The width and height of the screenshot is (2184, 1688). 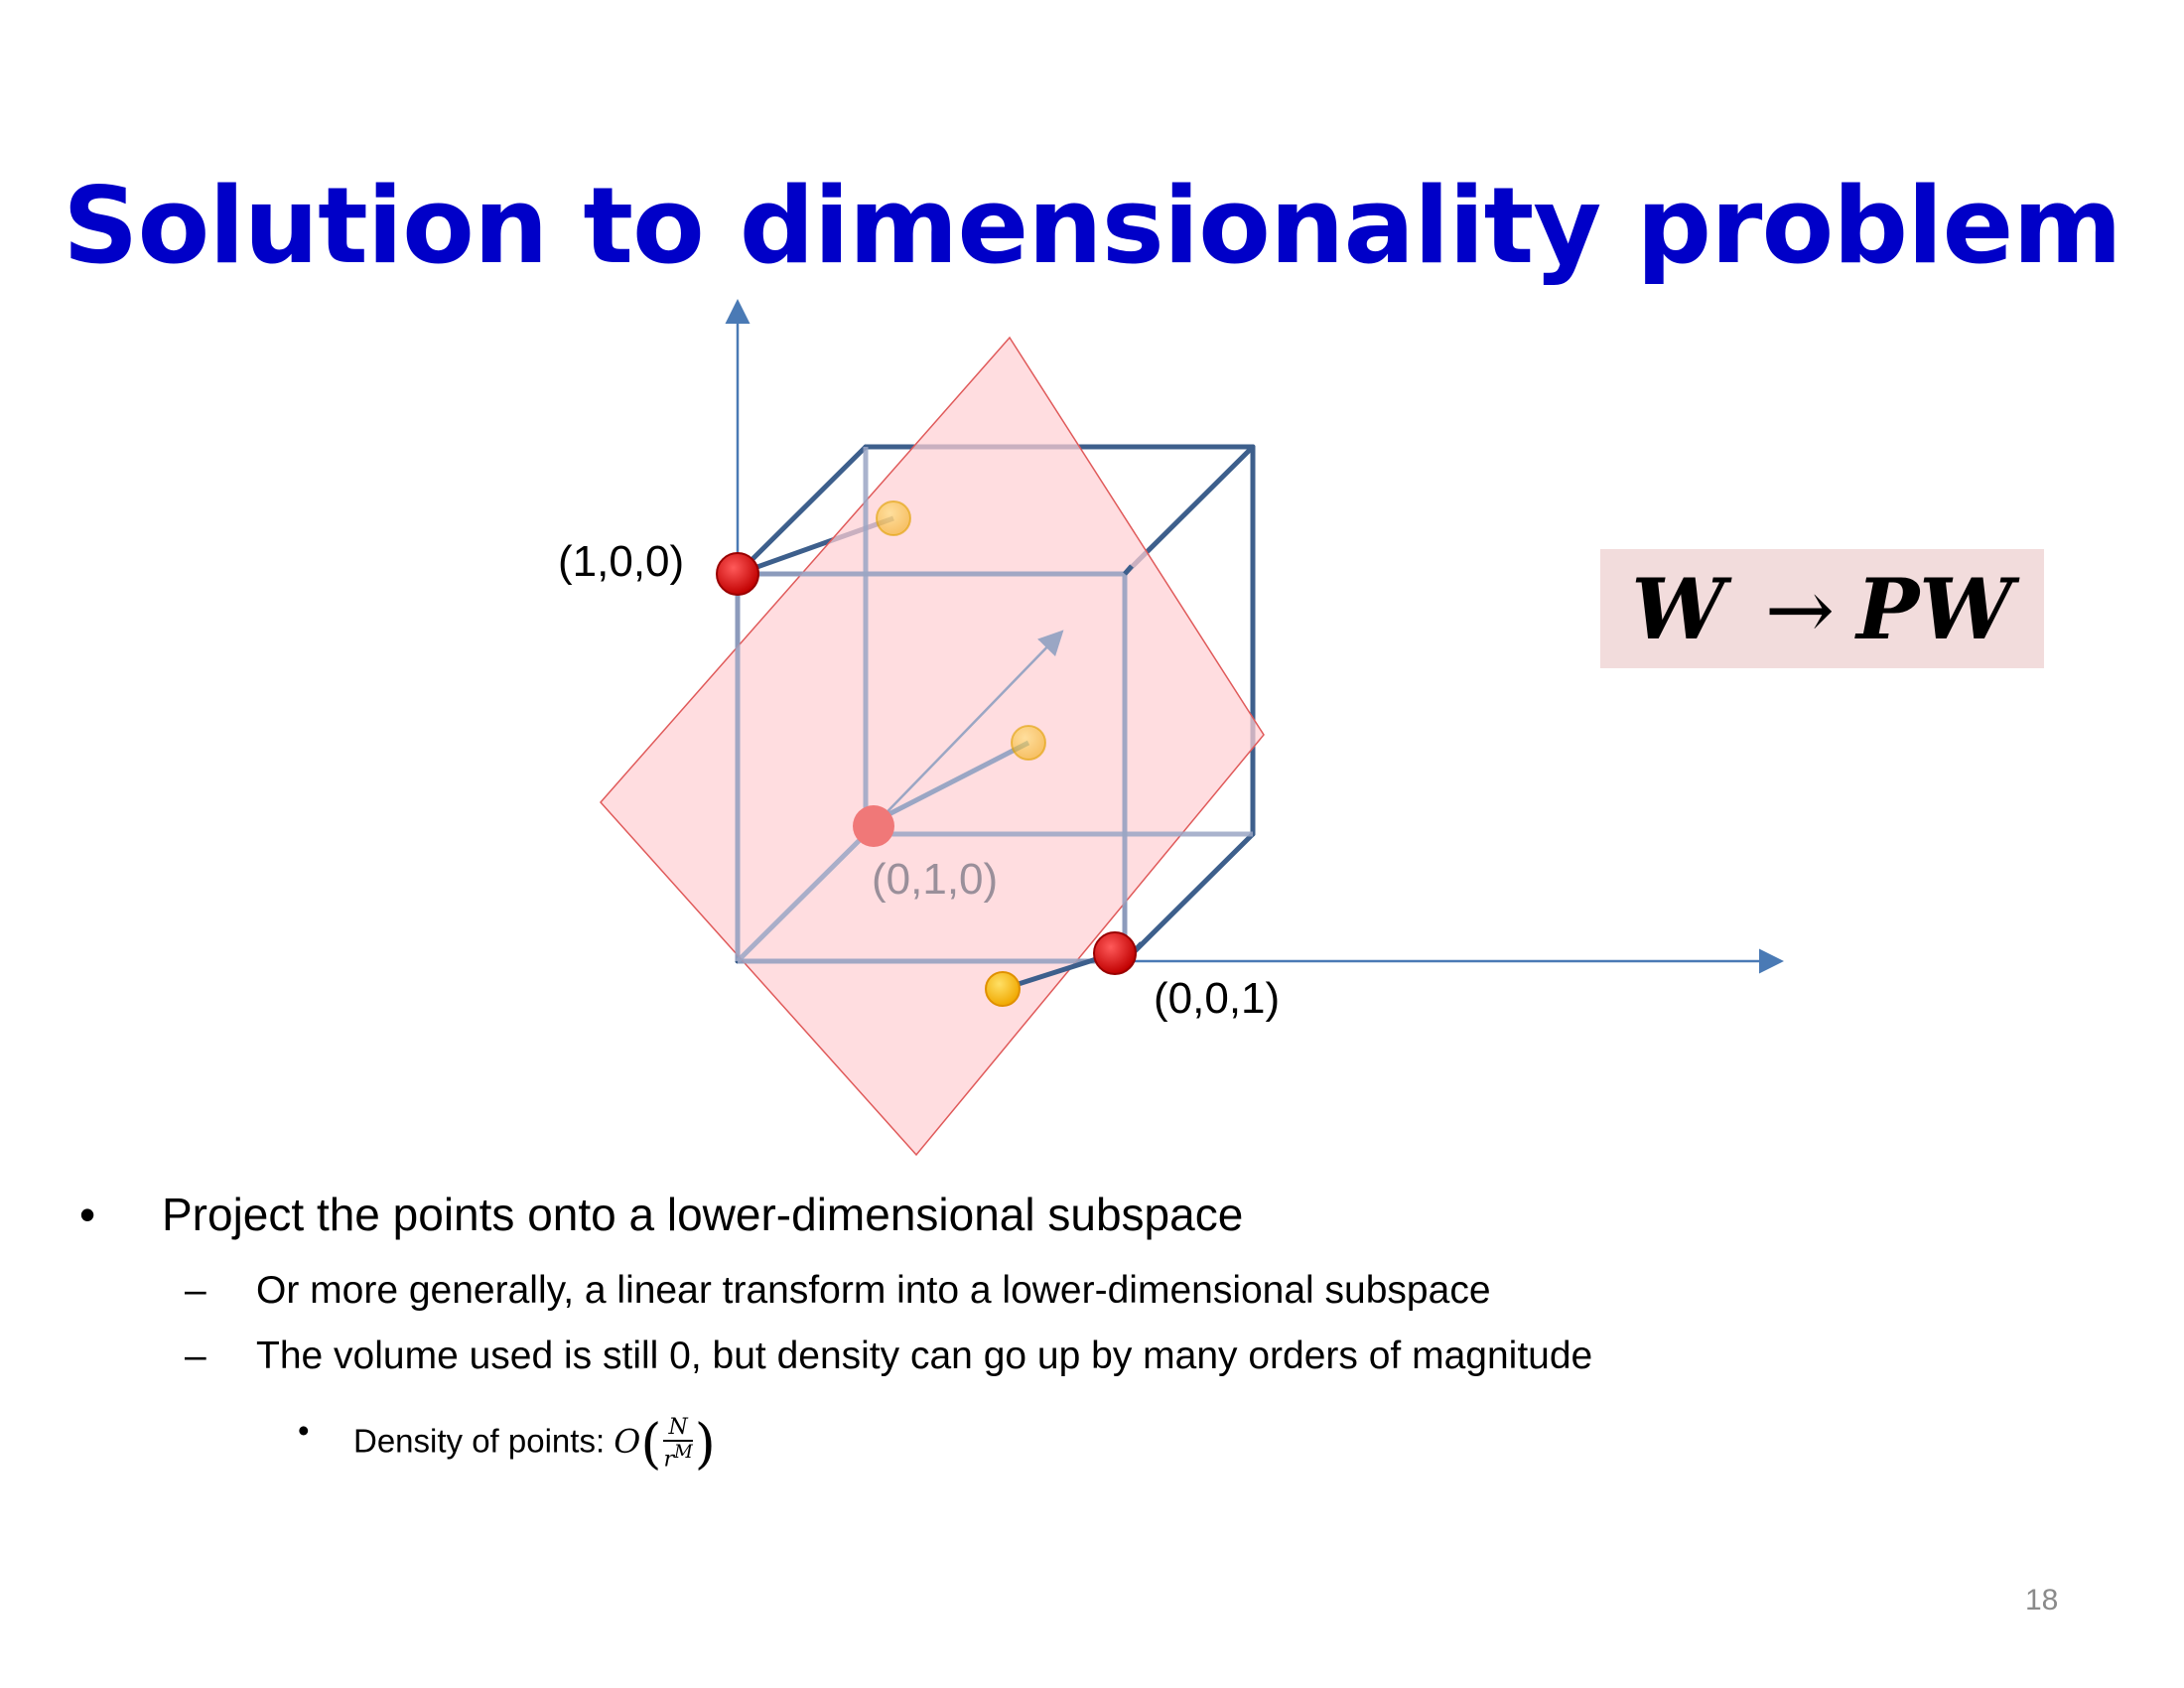 What do you see at coordinates (621, 561) in the screenshot?
I see `label-100: (1,0,0)` at bounding box center [621, 561].